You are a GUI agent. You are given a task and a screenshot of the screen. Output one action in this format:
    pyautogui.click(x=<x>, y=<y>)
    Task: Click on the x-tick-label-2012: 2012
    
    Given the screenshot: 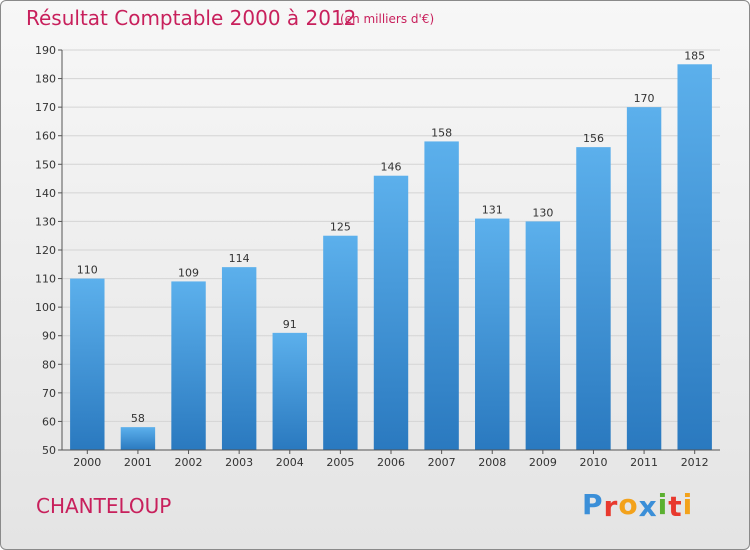 What is the action you would take?
    pyautogui.click(x=695, y=462)
    